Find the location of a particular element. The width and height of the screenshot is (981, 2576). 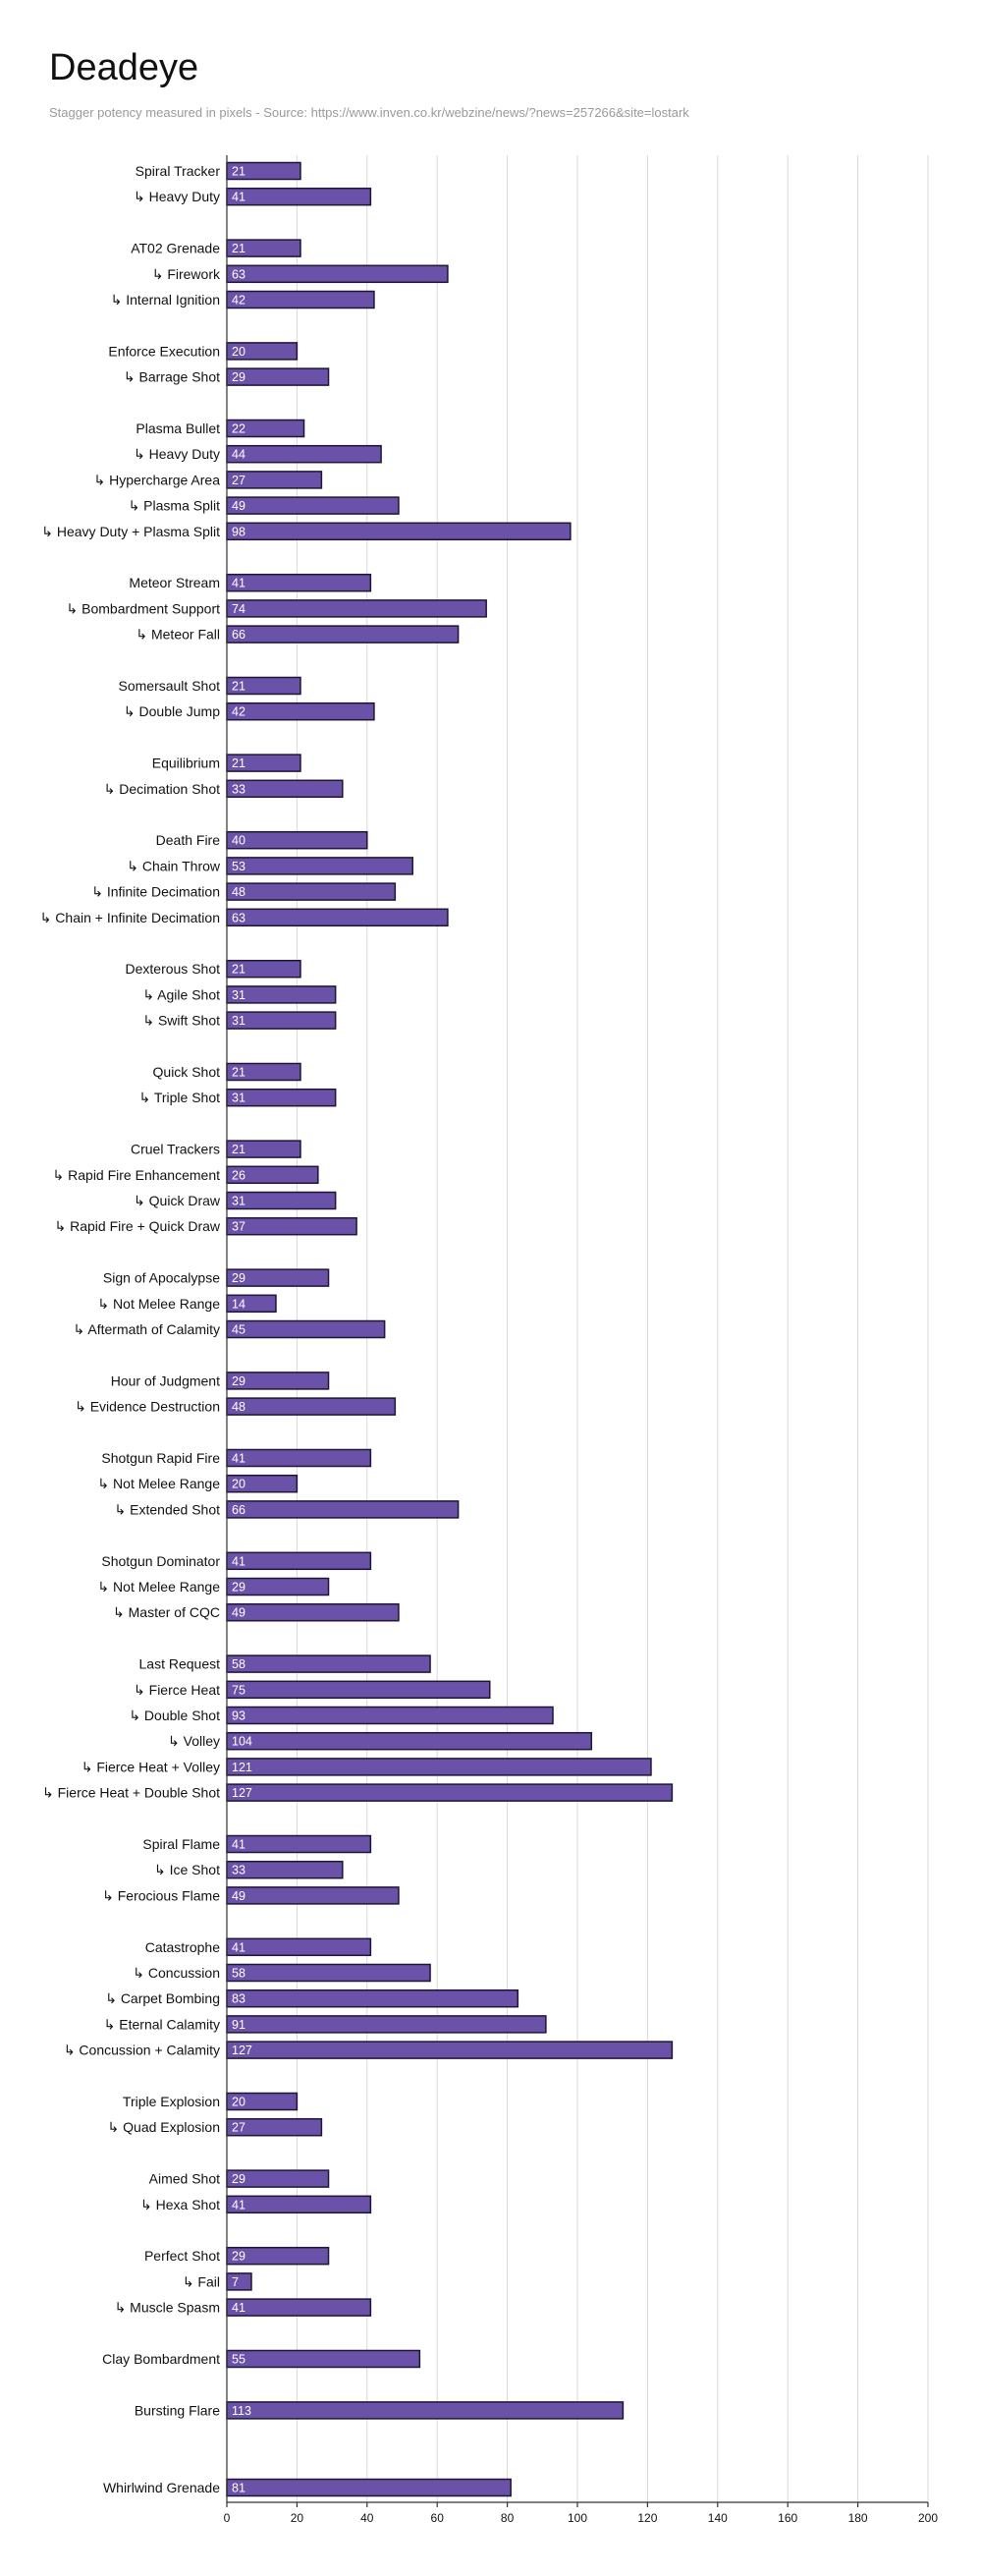

category-label: Spiral Tracker is located at coordinates (178, 171).